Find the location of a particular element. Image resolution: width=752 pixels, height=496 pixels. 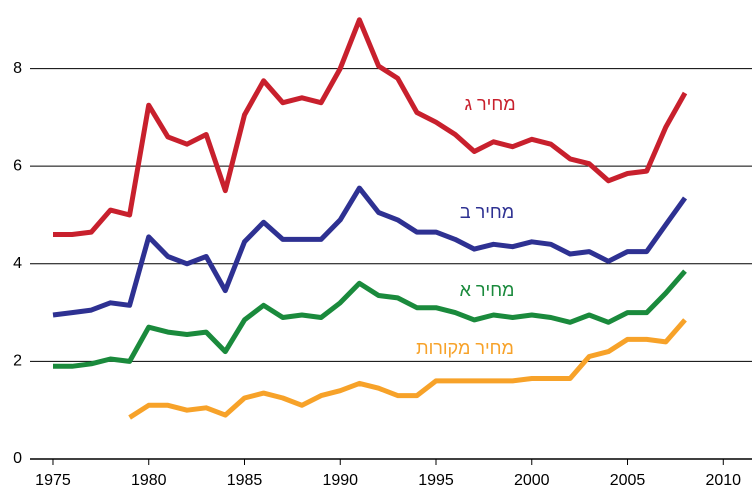

x-tick-label: 2010 is located at coordinates (723, 480).